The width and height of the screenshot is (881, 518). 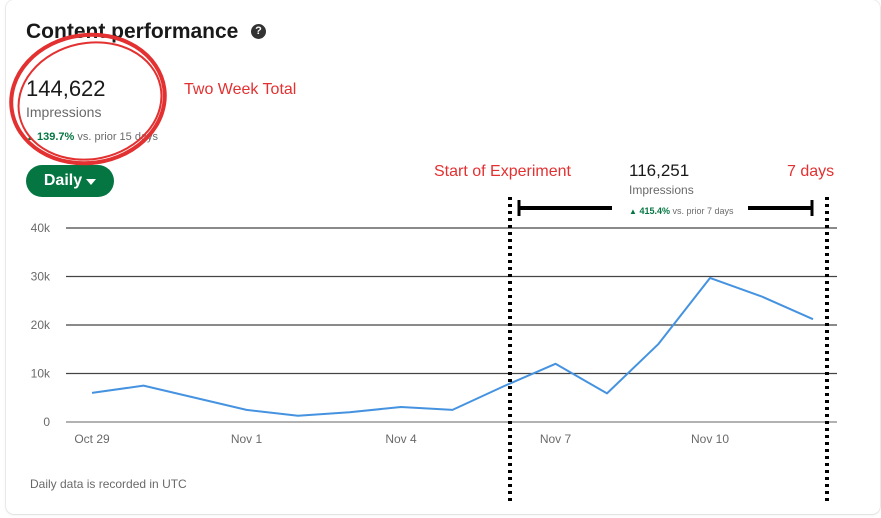 What do you see at coordinates (41, 228) in the screenshot?
I see `y-tick-label: 40k` at bounding box center [41, 228].